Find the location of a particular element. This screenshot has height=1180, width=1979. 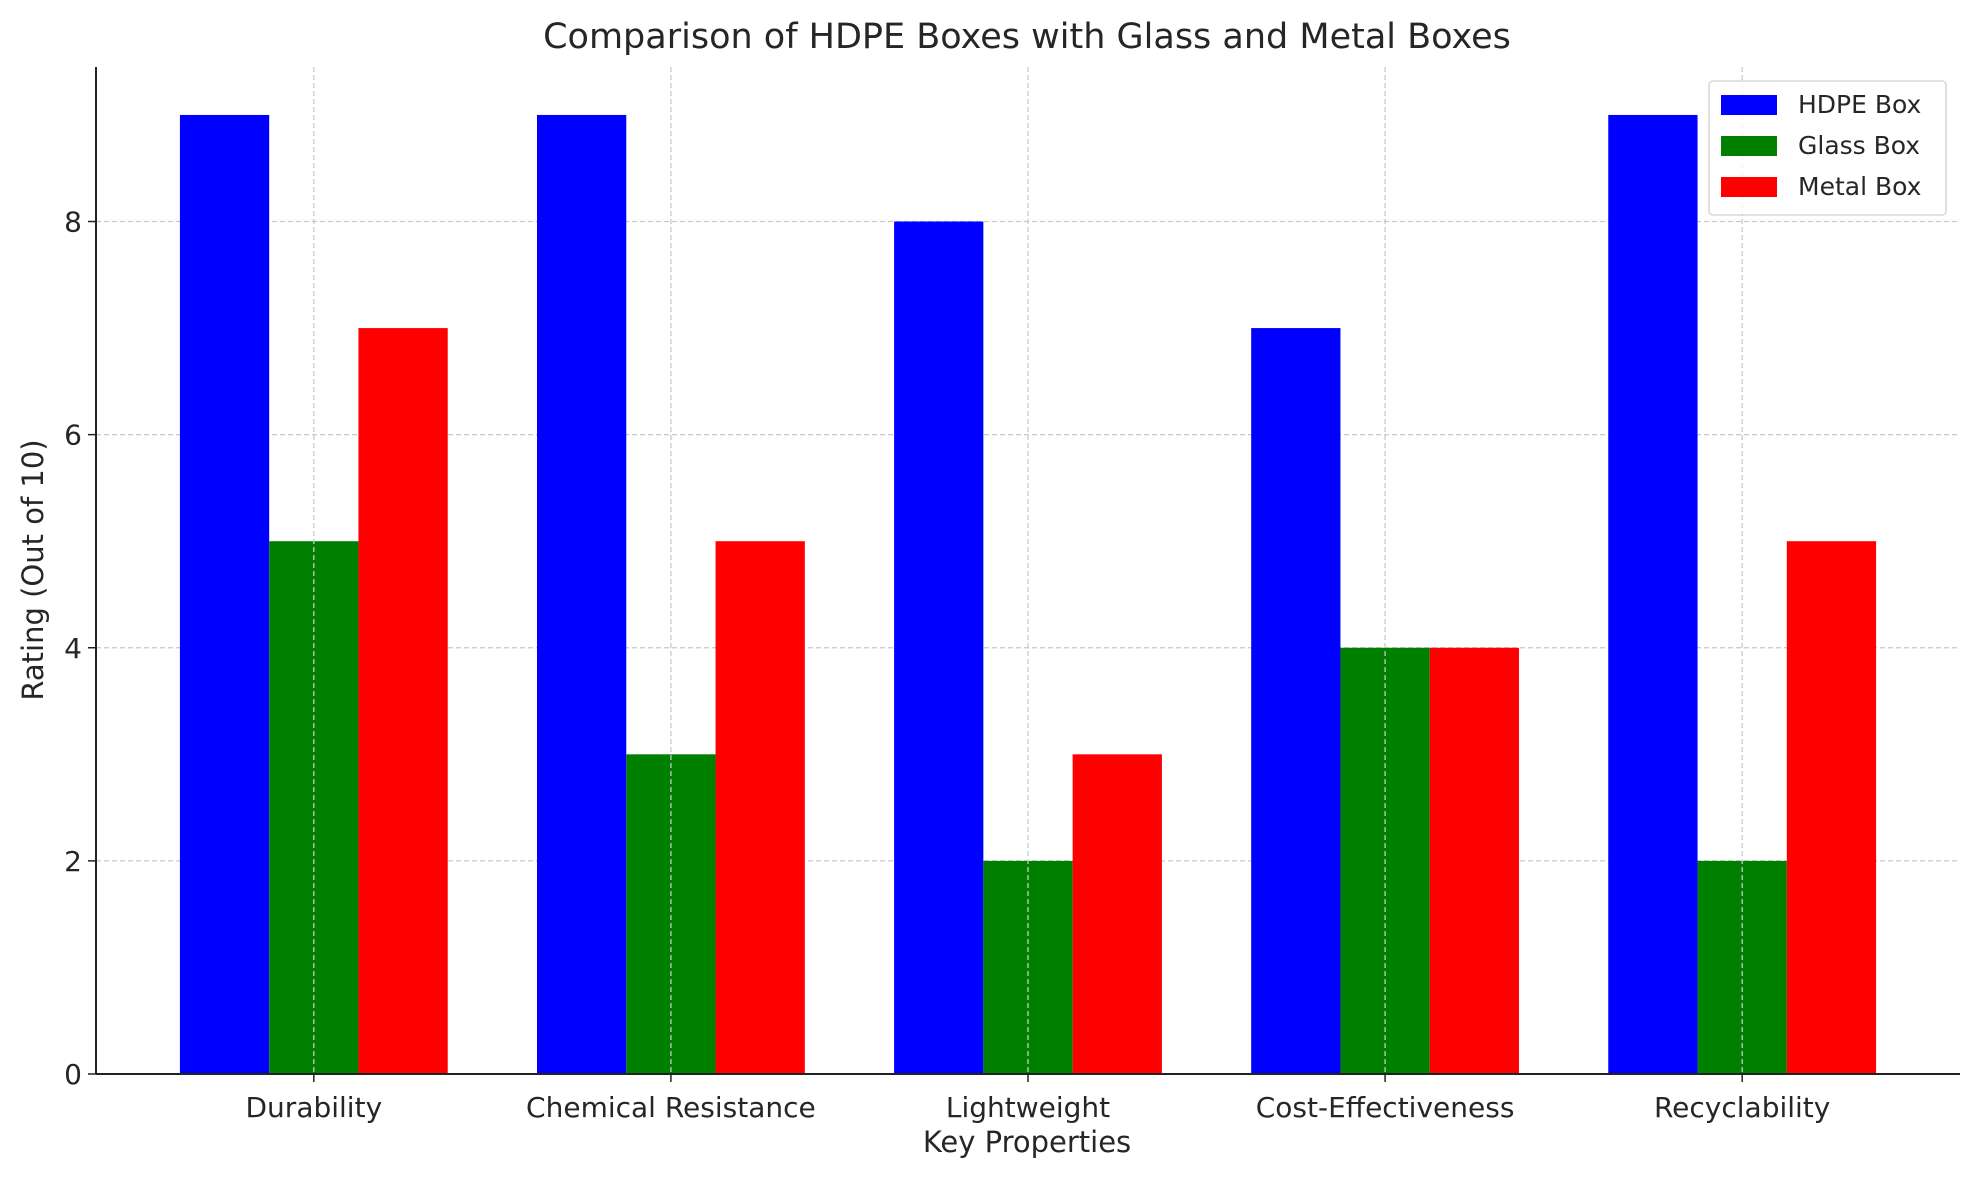

legend-label: Glass Box is located at coordinates (1859, 145).